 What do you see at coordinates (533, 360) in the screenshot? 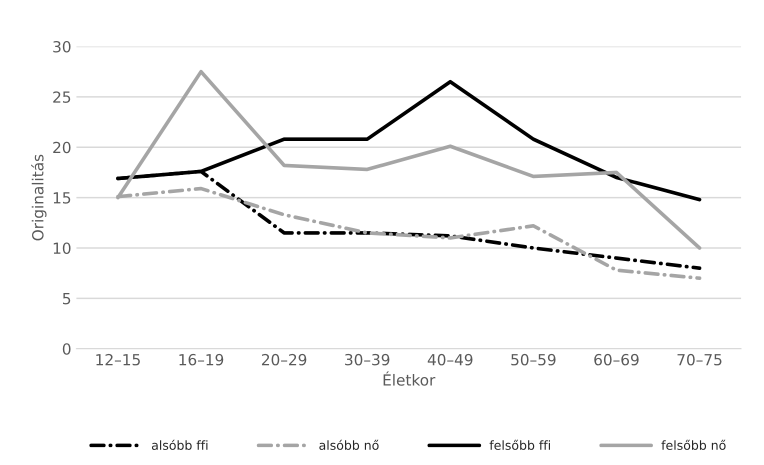
I see `x-tick-label: 50–59` at bounding box center [533, 360].